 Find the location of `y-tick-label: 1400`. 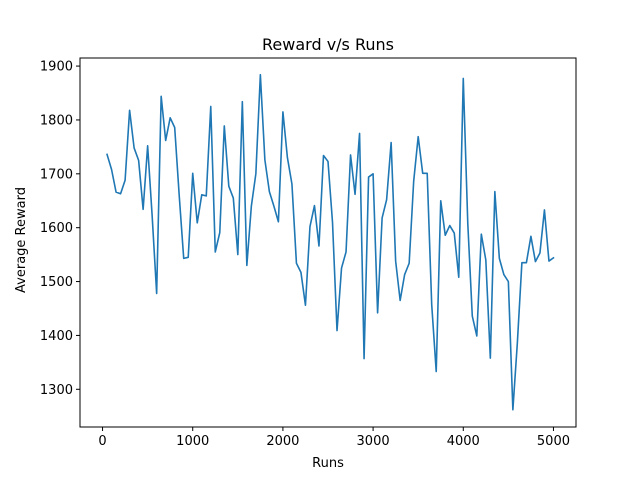

y-tick-label: 1400 is located at coordinates (56, 336).